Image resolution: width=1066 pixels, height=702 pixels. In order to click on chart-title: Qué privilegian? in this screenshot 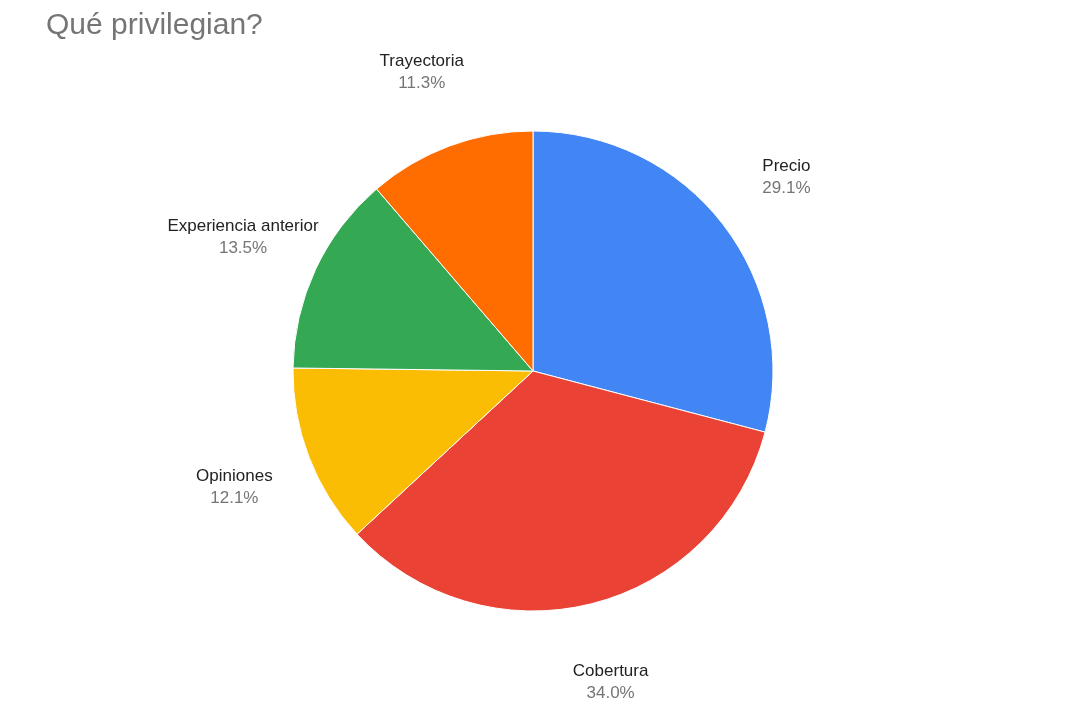, I will do `click(154, 23)`.